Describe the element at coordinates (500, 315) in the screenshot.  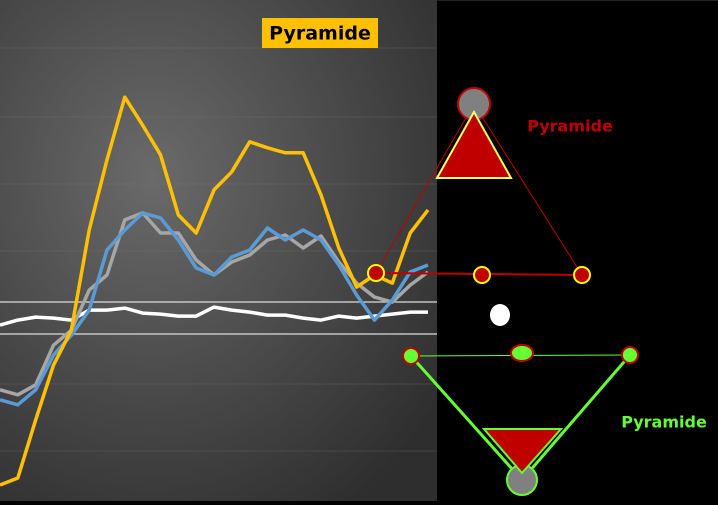
I see `white-point` at that location.